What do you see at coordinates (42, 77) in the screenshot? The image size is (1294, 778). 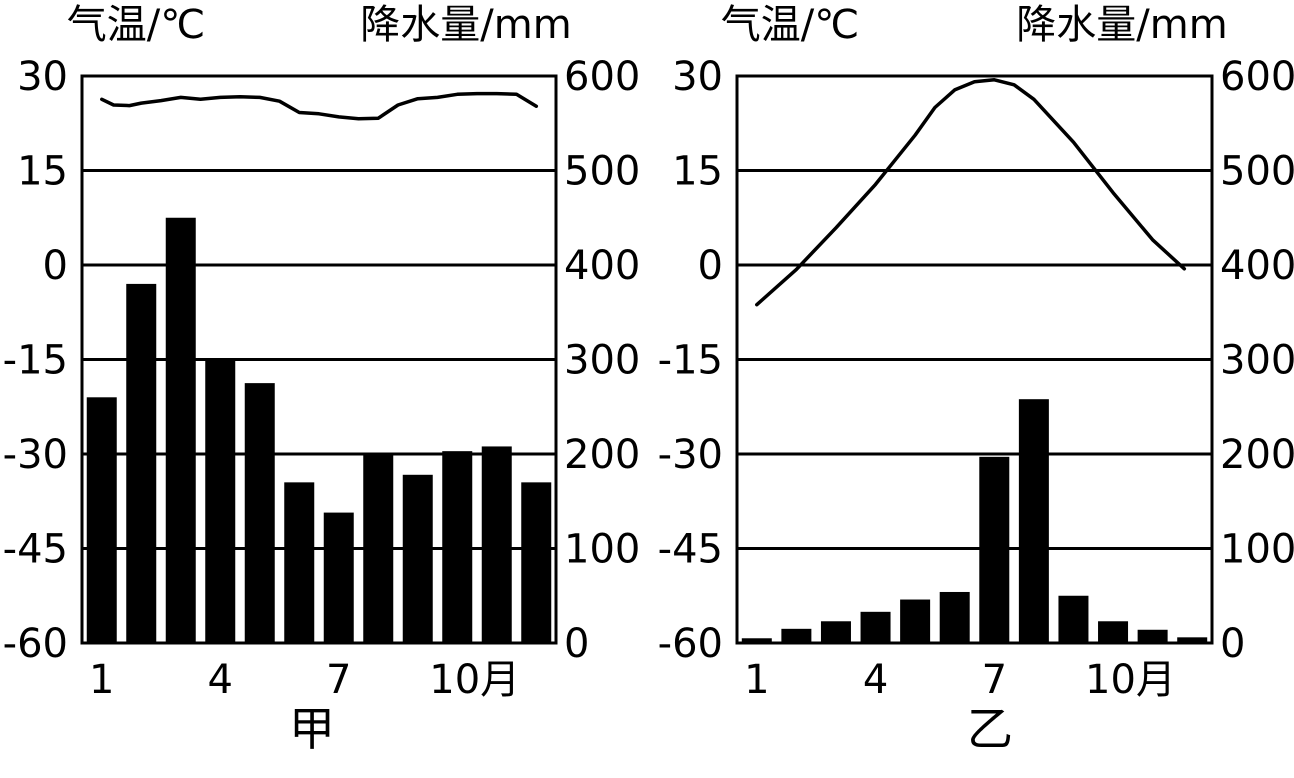 I see `temp-tick-jia-0: 30` at bounding box center [42, 77].